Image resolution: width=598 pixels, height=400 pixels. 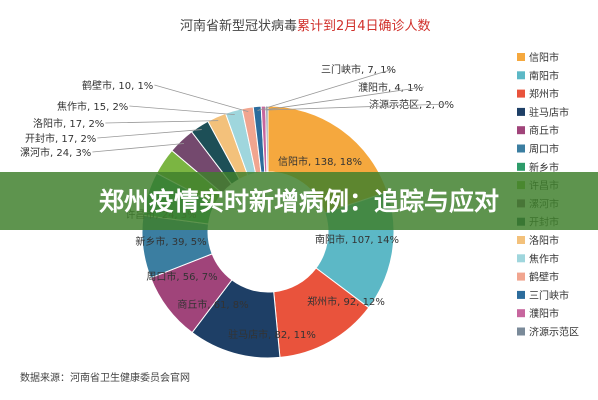 I want to click on legend-label-11: 焦作市, so click(x=544, y=258).